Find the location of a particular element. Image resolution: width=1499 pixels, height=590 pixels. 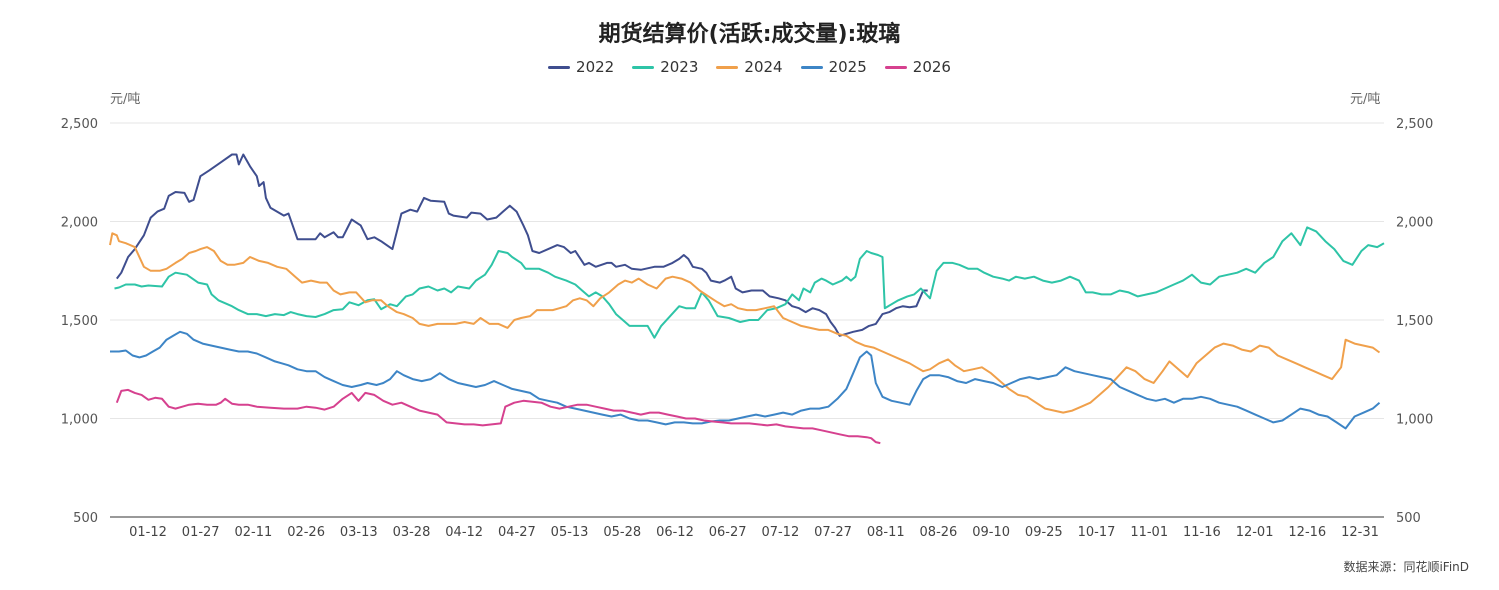

x-tick-label: 03-28 is located at coordinates (412, 532).